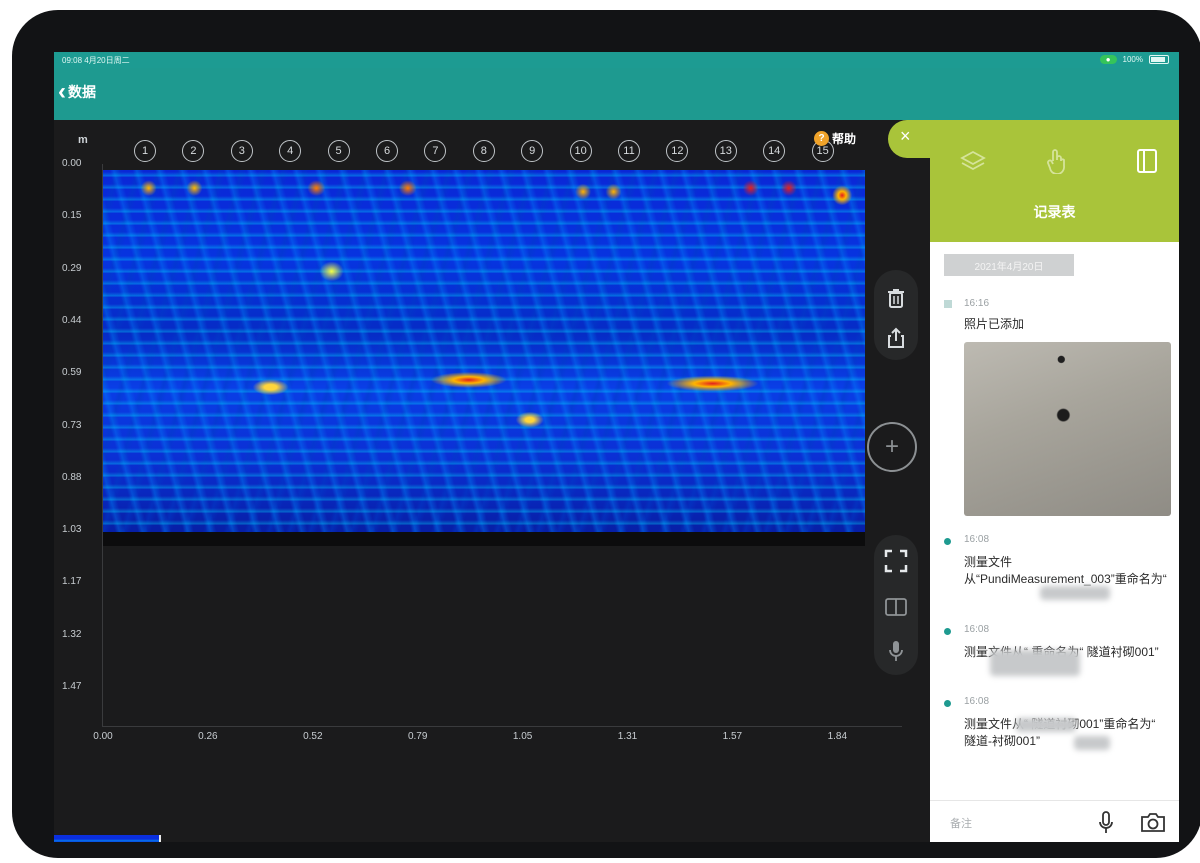  What do you see at coordinates (892, 447) in the screenshot?
I see `add-button: +` at bounding box center [892, 447].